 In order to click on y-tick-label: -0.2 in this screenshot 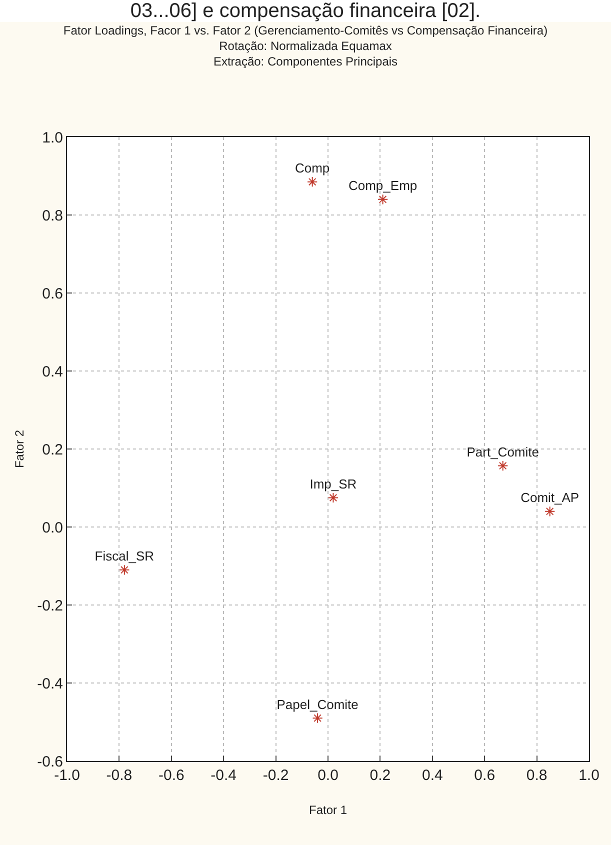, I will do `click(50, 605)`.